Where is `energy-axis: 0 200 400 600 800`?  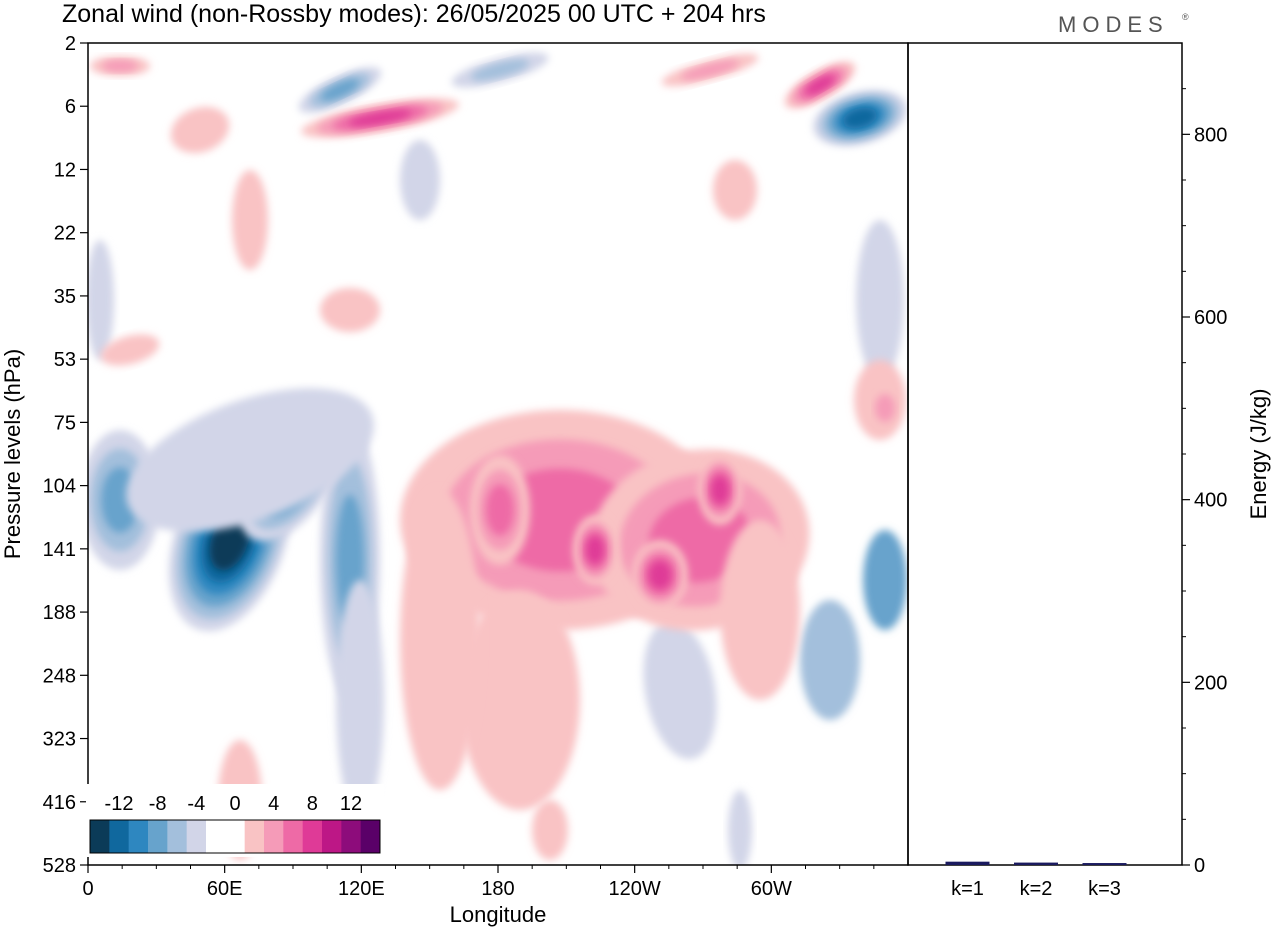
energy-axis: 0 200 400 600 800 is located at coordinates (1204, 482).